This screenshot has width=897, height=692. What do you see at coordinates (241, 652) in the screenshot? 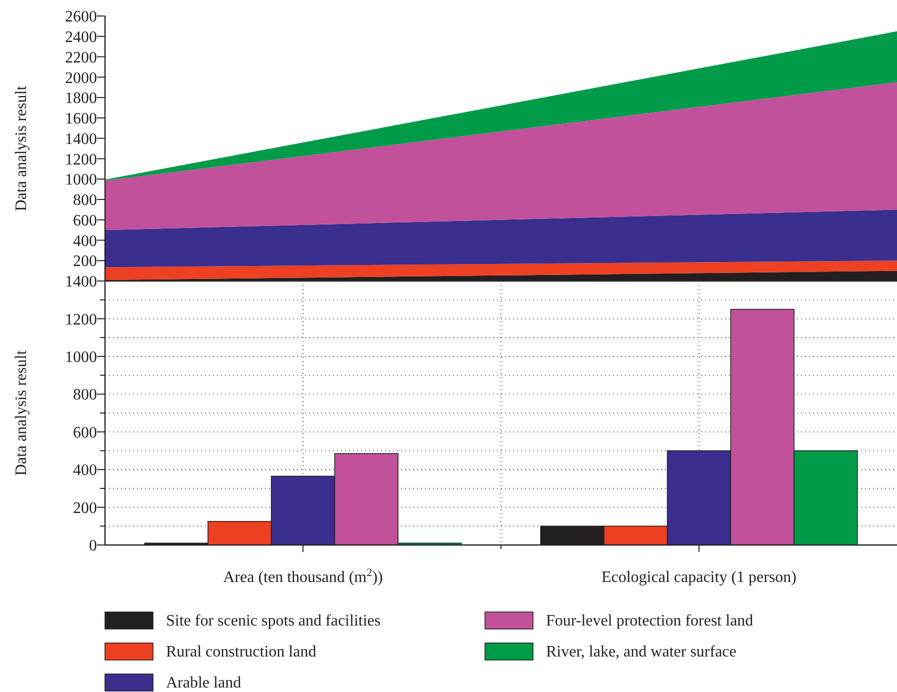
I see `legend-label: Rural construction land` at bounding box center [241, 652].